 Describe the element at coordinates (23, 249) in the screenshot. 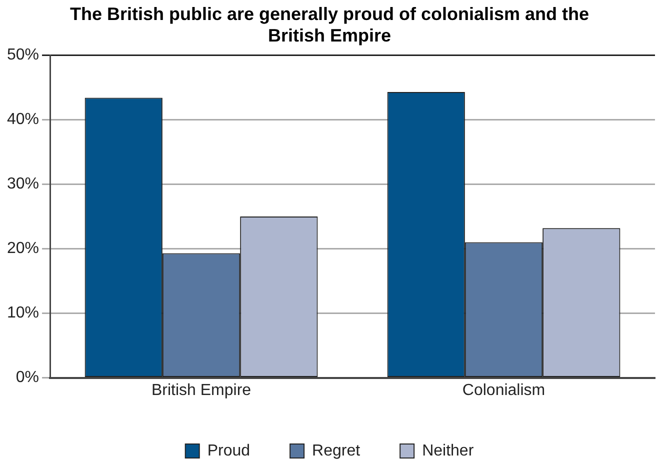

I see `y-tick-label: 20%` at that location.